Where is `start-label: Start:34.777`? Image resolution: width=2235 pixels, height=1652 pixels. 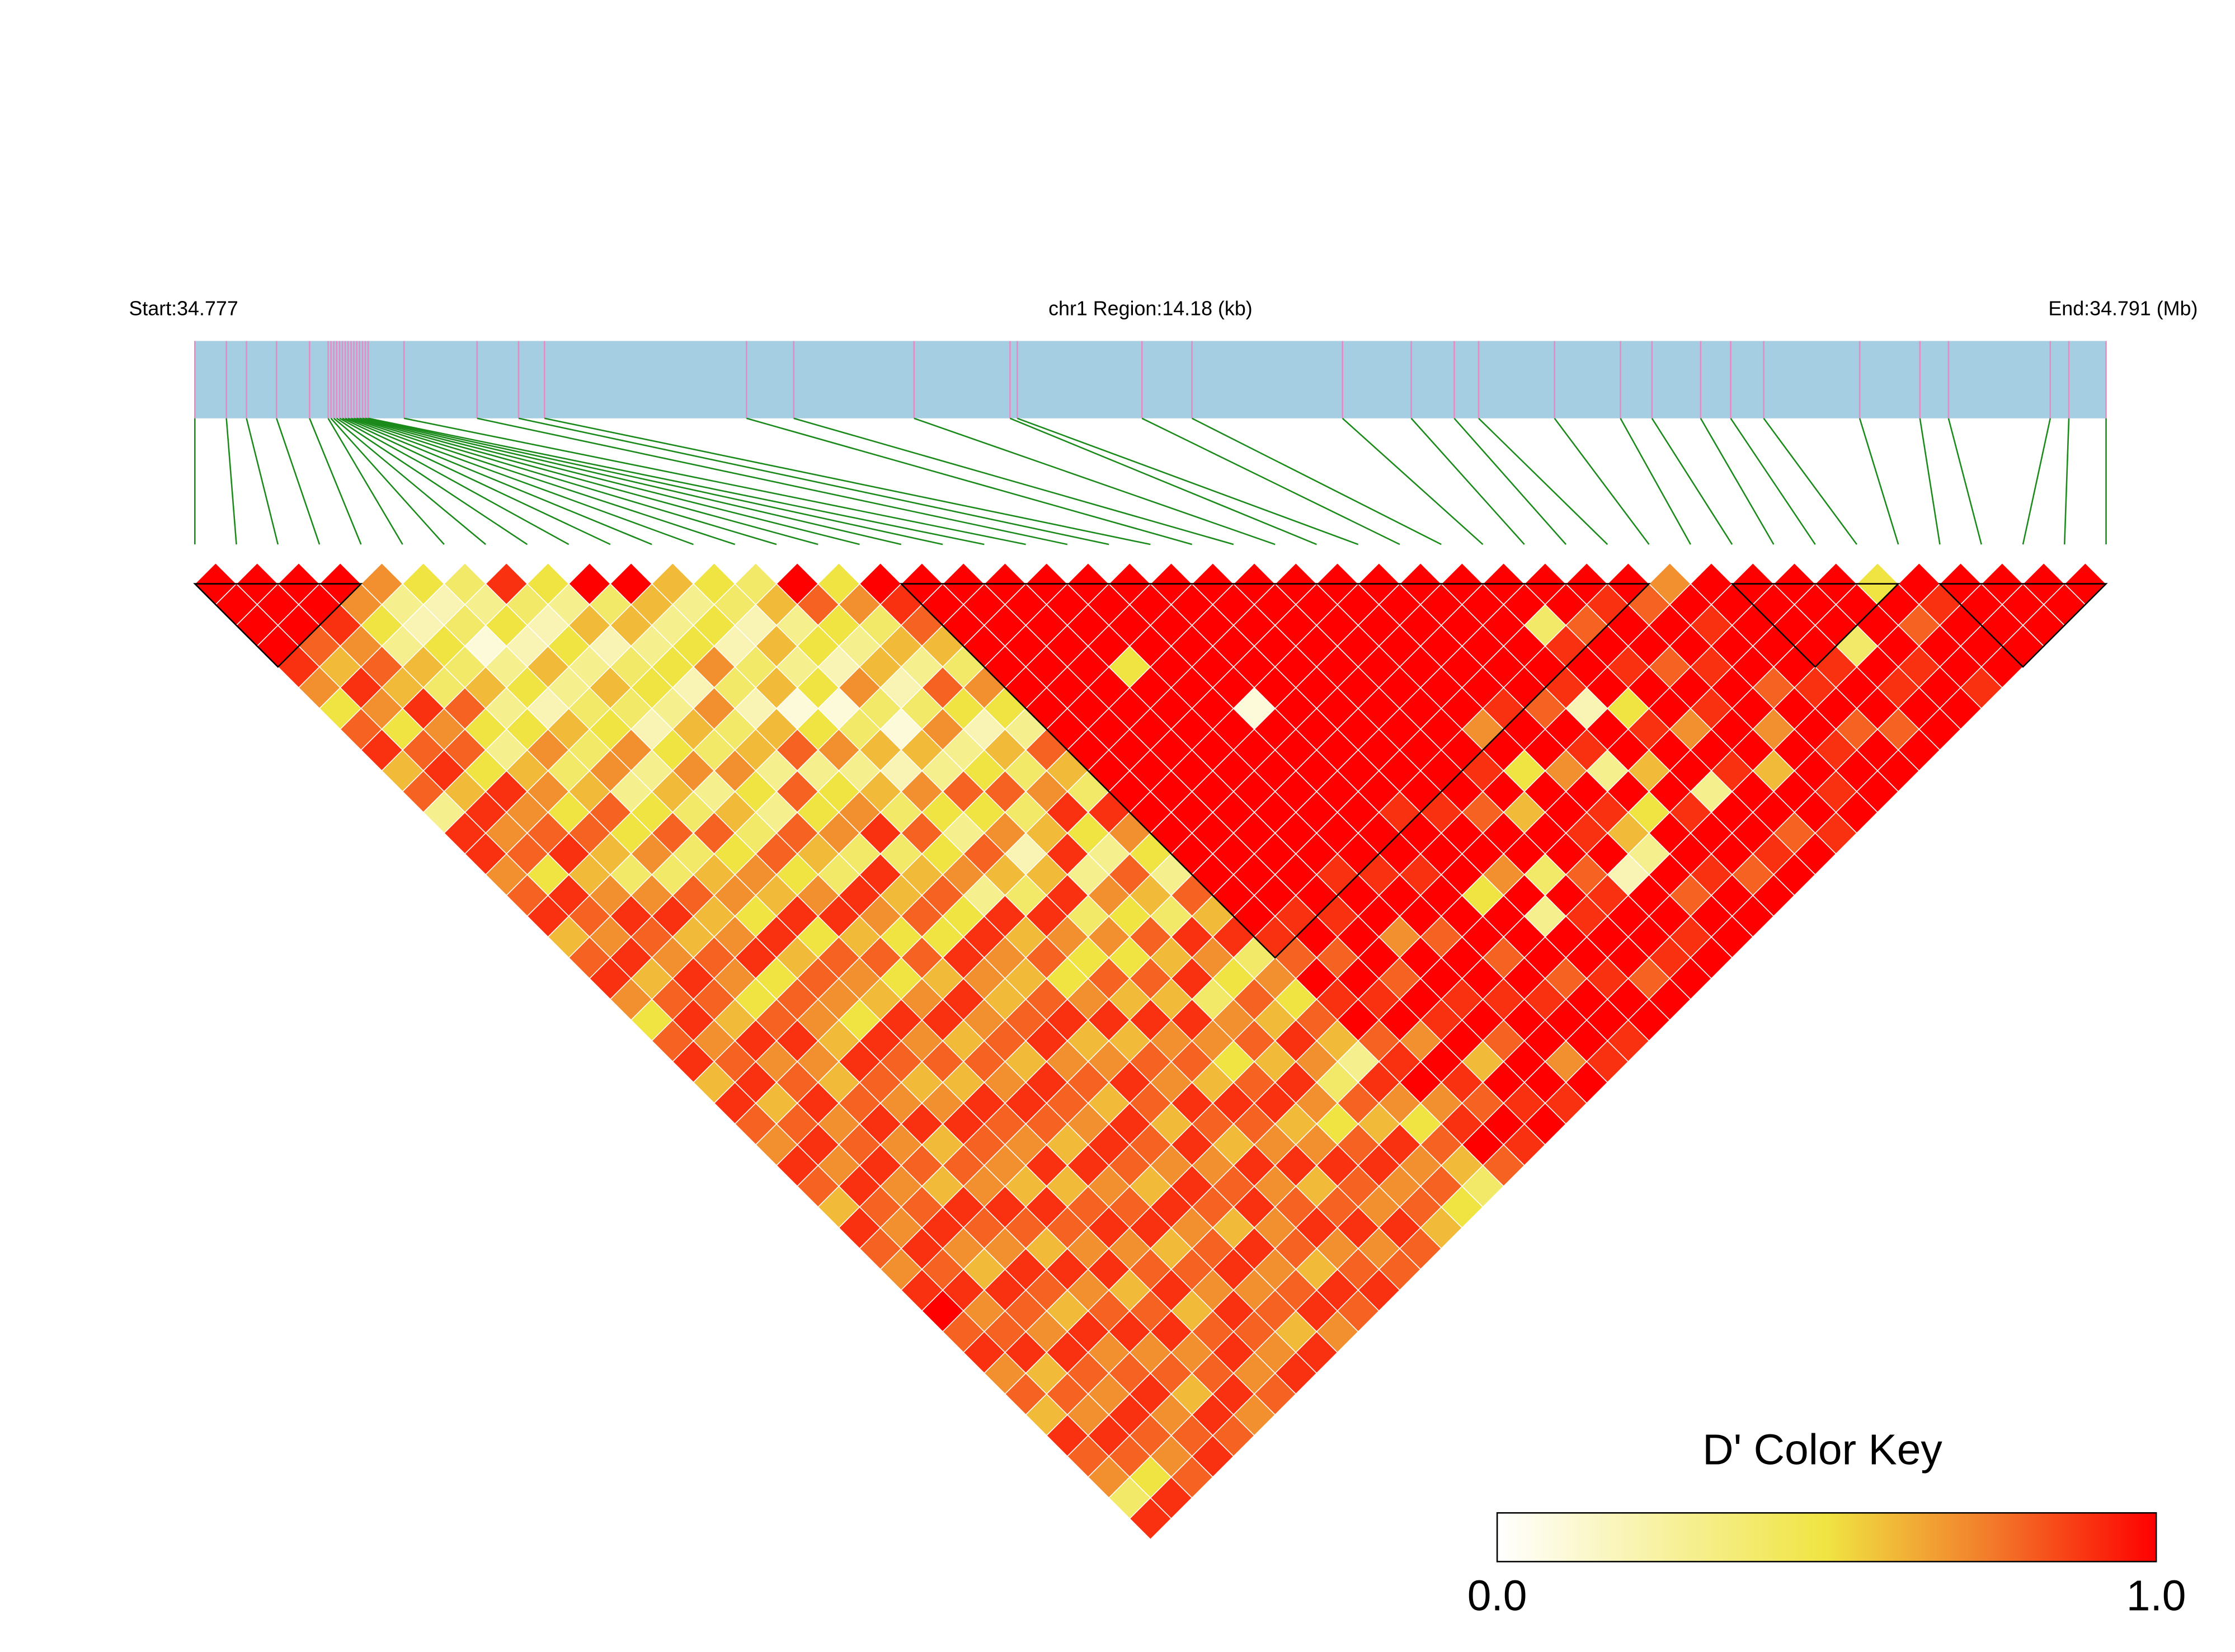
start-label: Start:34.777 is located at coordinates (183, 308).